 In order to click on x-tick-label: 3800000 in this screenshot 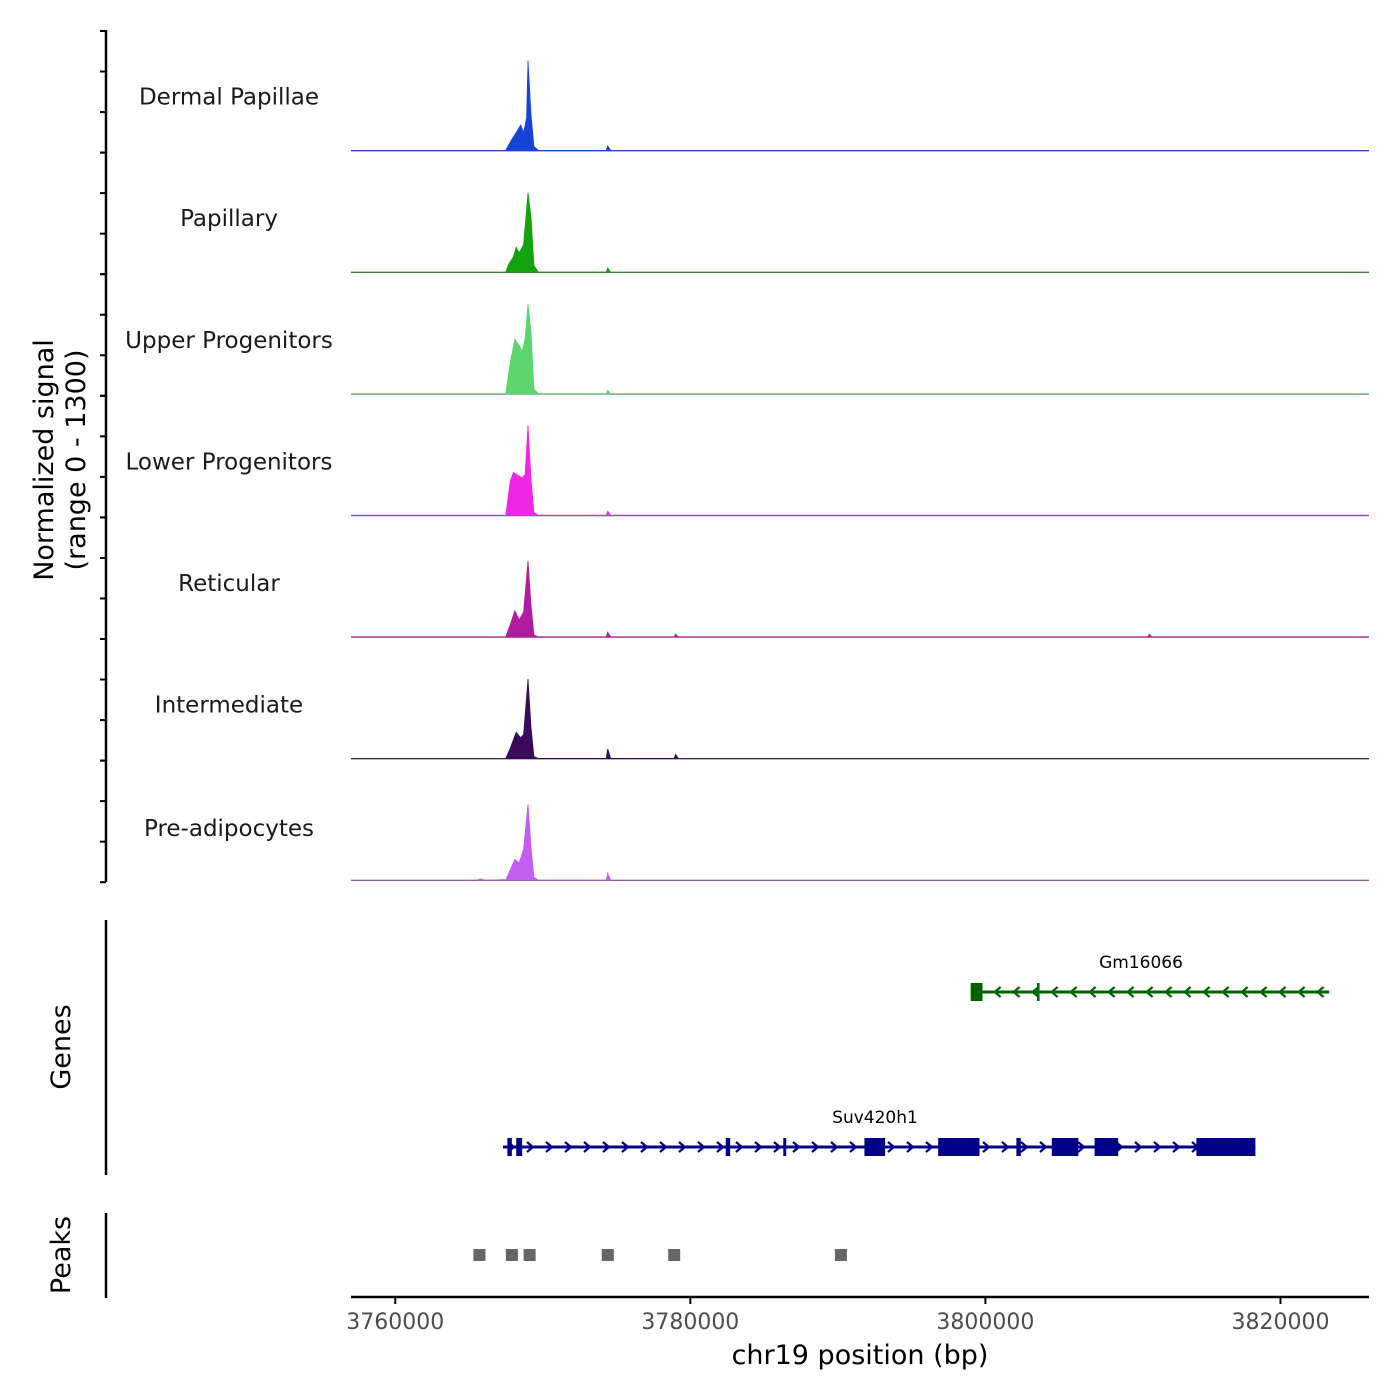, I will do `click(985, 1322)`.